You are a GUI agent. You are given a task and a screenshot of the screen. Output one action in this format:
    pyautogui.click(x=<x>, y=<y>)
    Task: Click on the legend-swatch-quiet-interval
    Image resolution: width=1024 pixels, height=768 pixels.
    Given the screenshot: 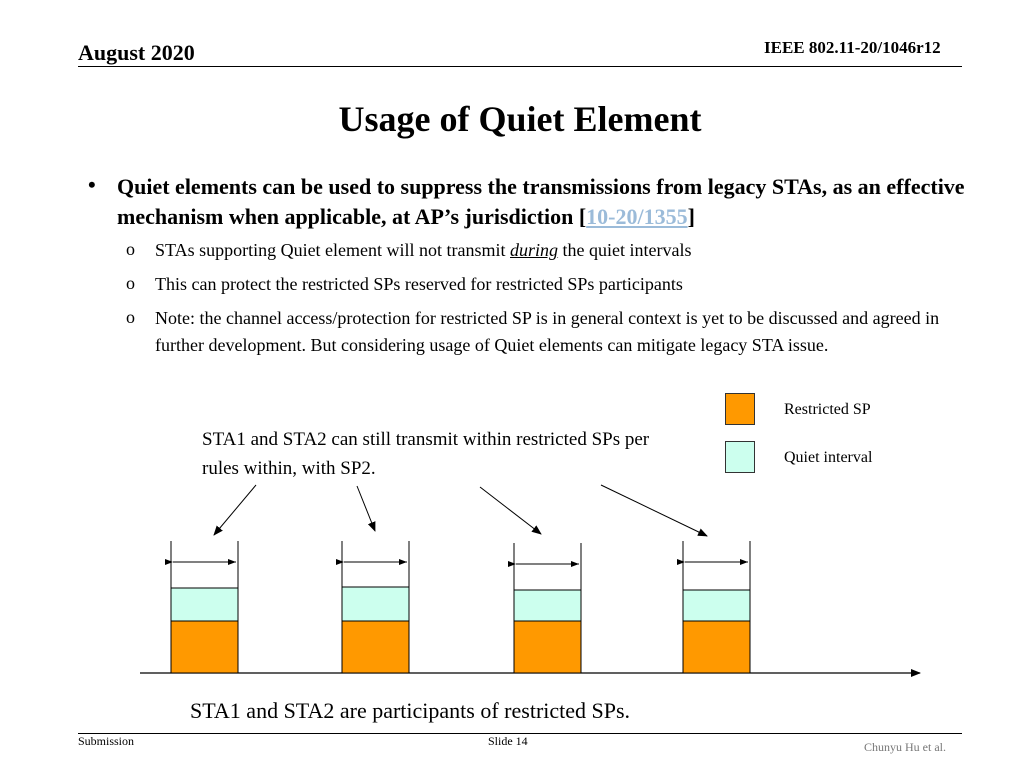 What is the action you would take?
    pyautogui.click(x=740, y=457)
    